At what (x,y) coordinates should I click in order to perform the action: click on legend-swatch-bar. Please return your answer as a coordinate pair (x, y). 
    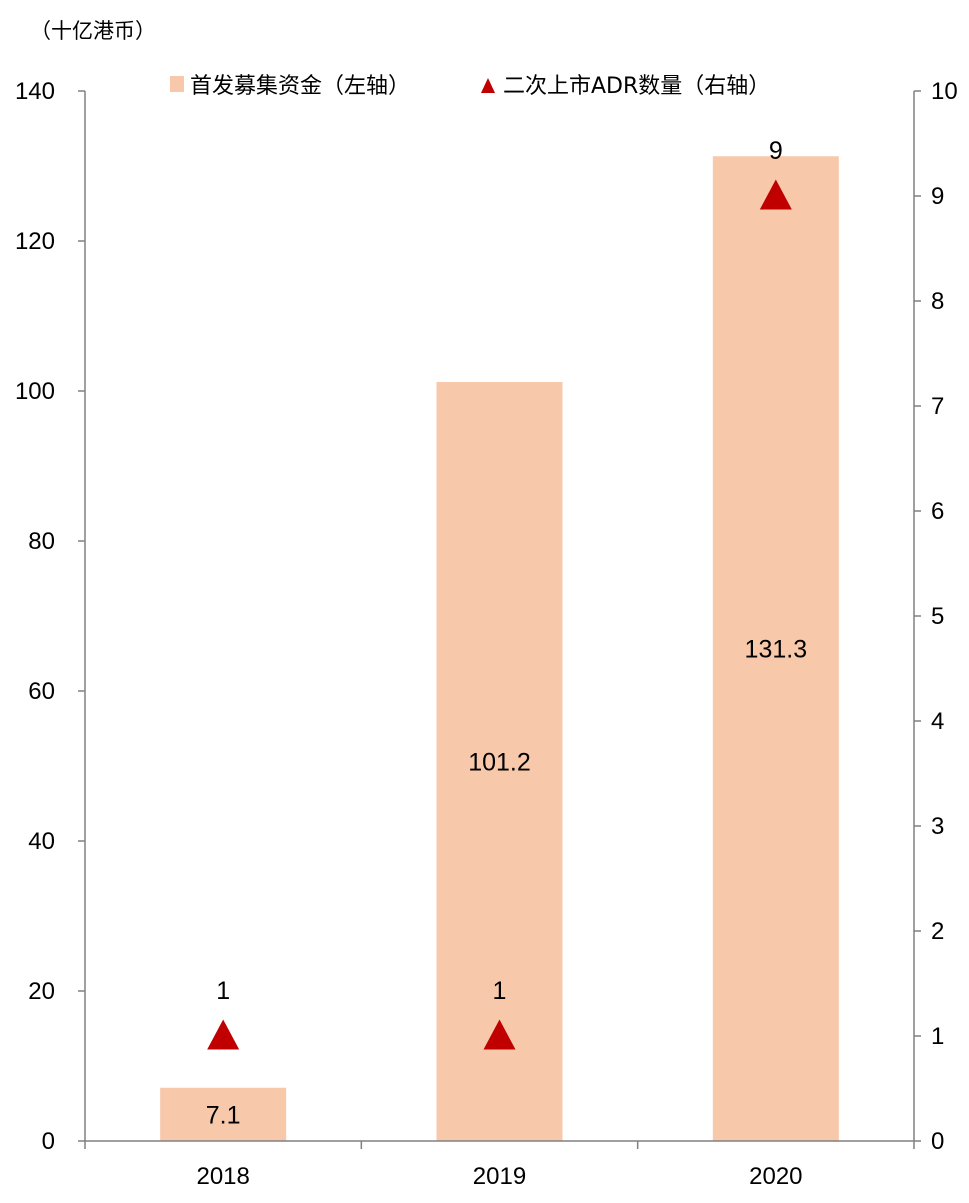
    Looking at the image, I should click on (177, 84).